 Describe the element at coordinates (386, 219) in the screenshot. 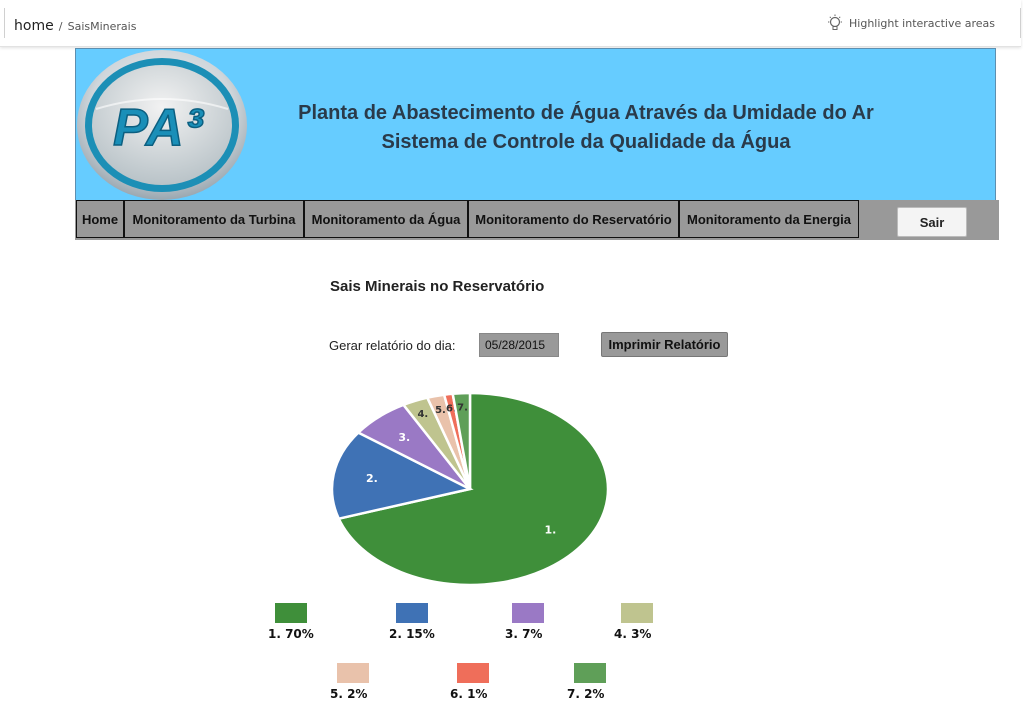

I see `nav-agua: Monitoramento da Água` at that location.